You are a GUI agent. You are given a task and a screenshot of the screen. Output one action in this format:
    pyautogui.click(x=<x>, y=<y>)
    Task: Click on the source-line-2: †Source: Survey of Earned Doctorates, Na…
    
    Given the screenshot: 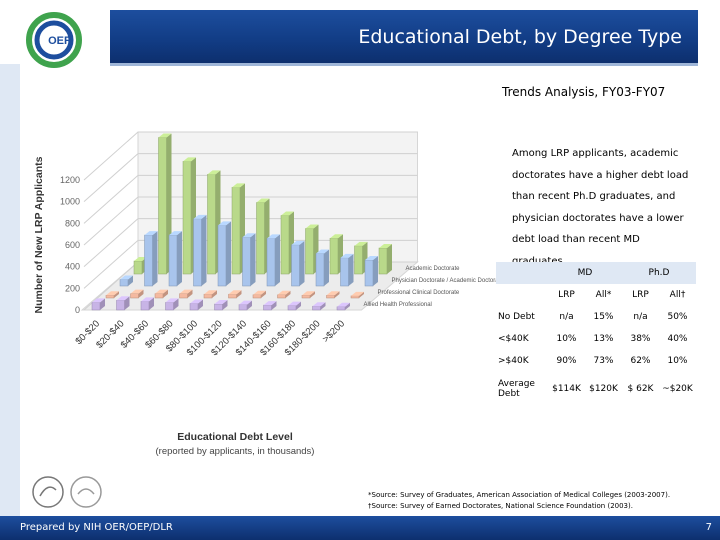 What is the action you would take?
    pyautogui.click(x=500, y=506)
    